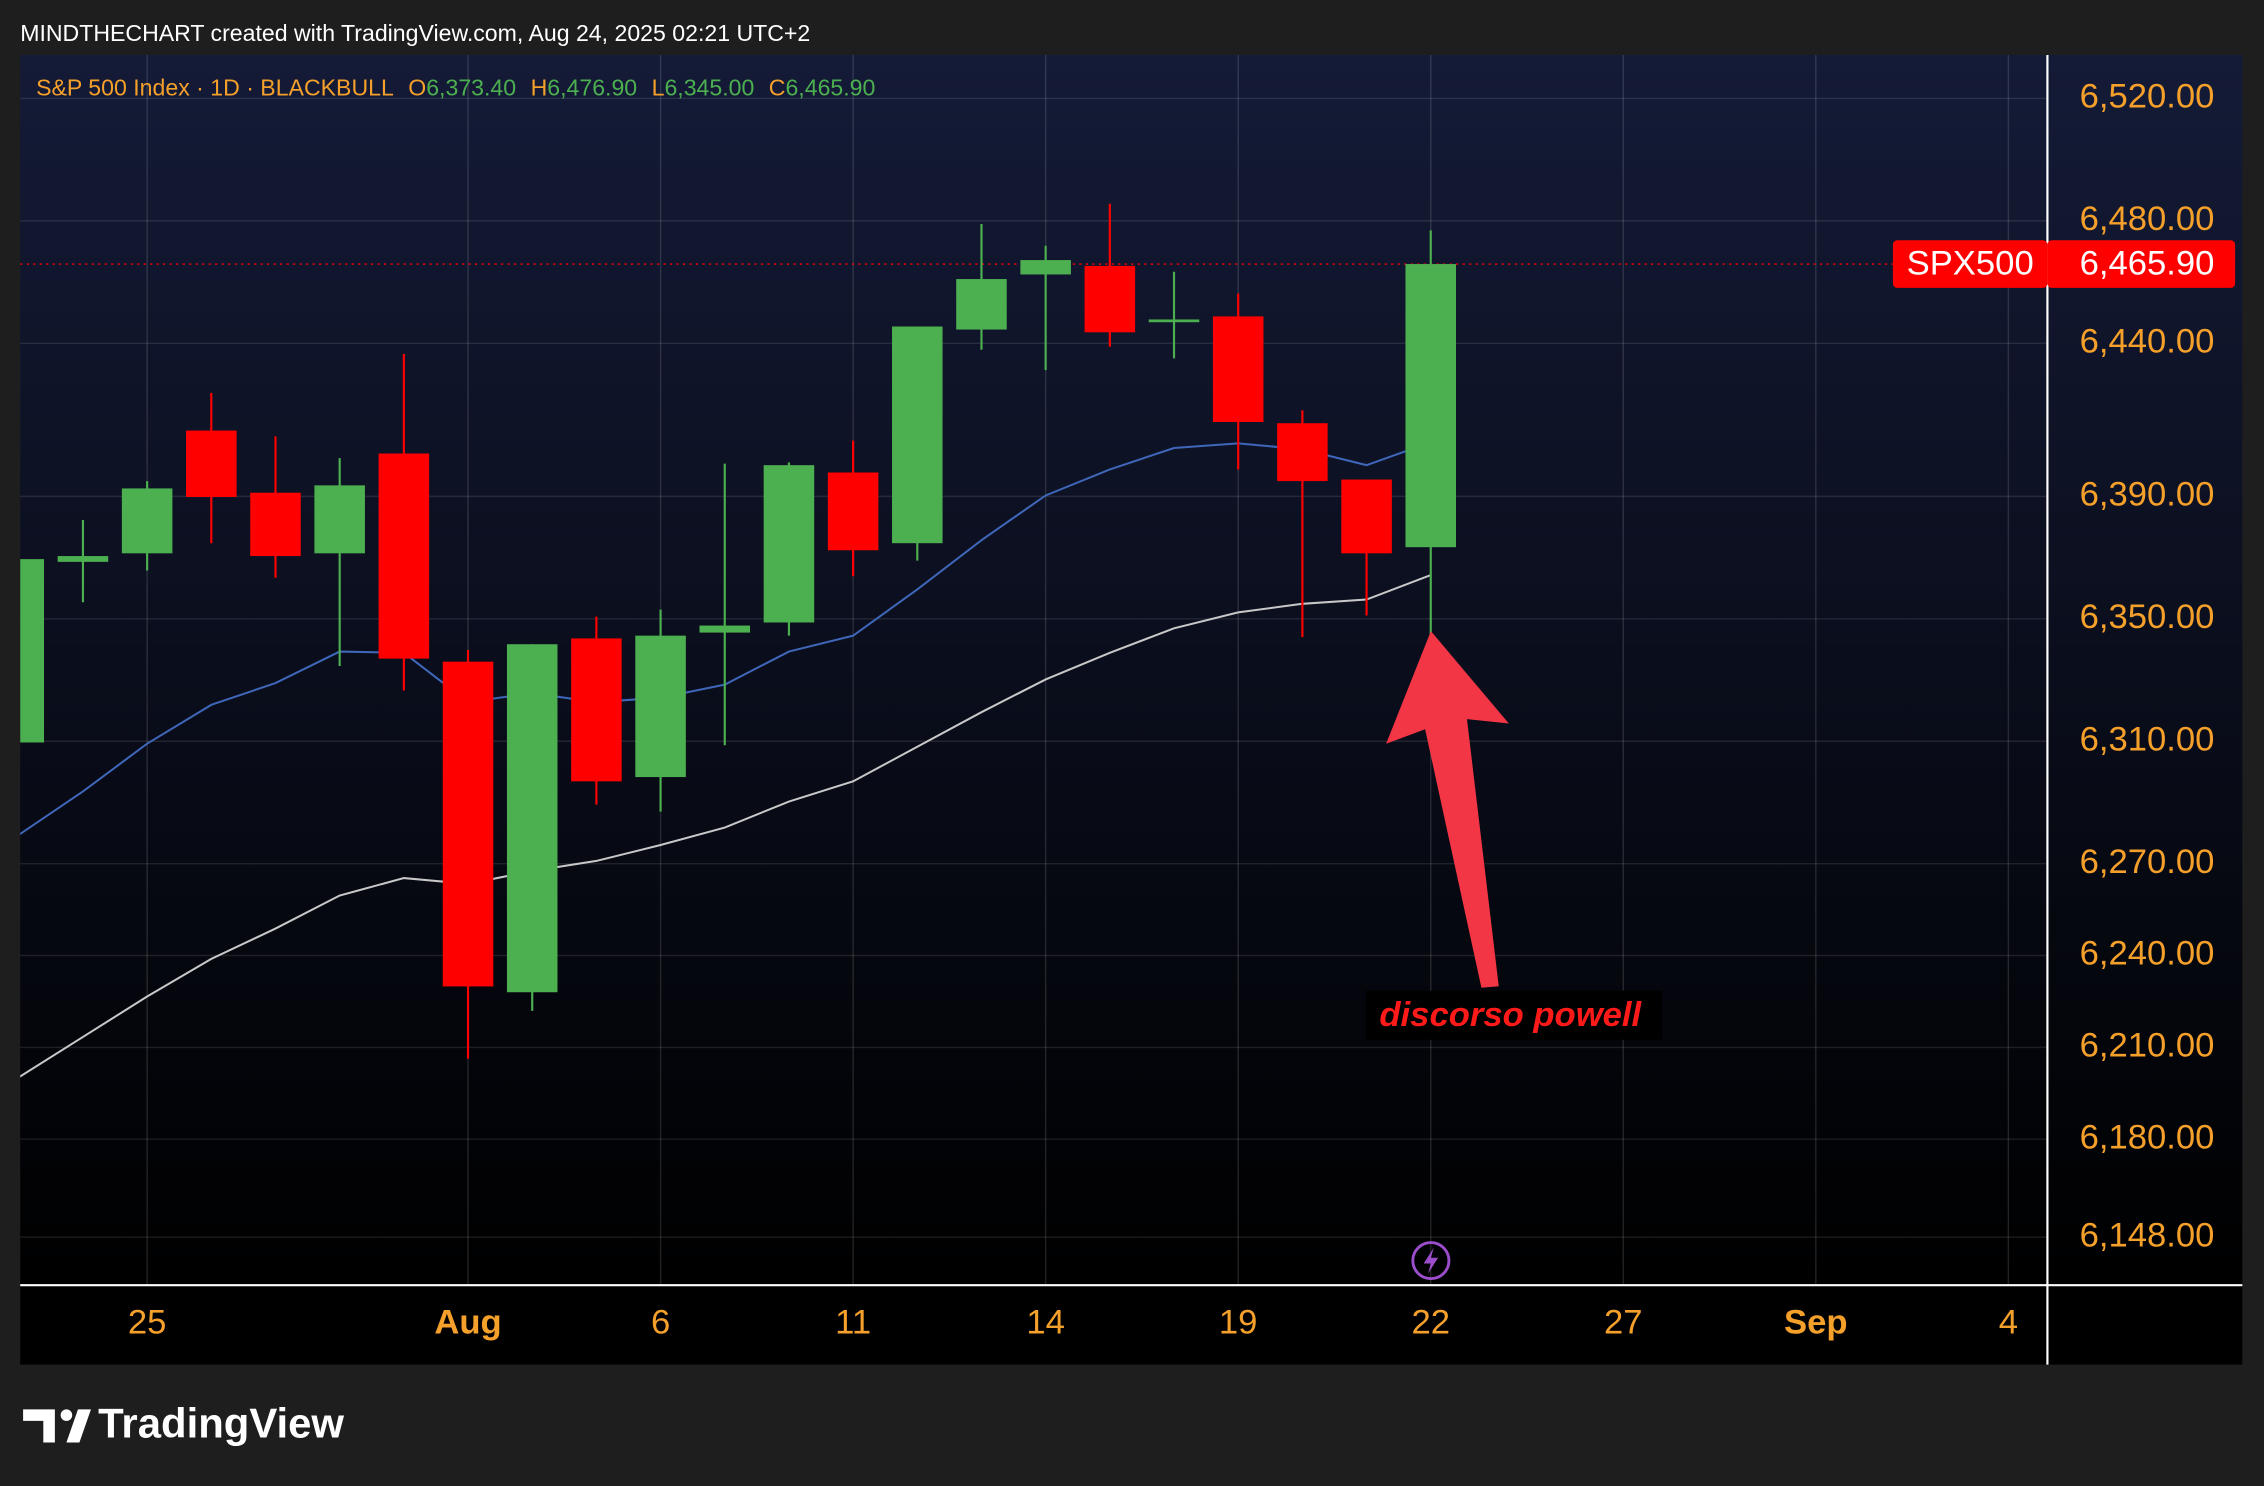 This screenshot has width=2264, height=1486. What do you see at coordinates (2147, 954) in the screenshot?
I see `y-tick-label: 6,240.00` at bounding box center [2147, 954].